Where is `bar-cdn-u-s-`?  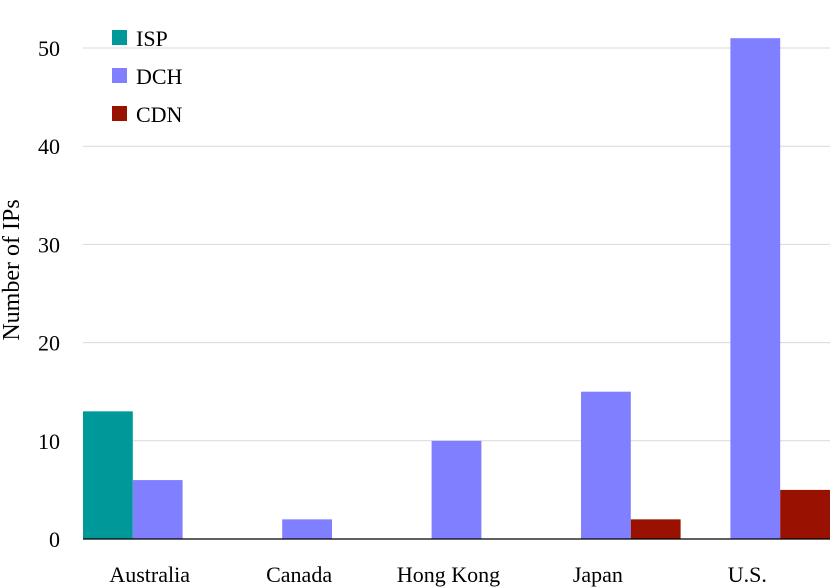
bar-cdn-u-s- is located at coordinates (805, 514).